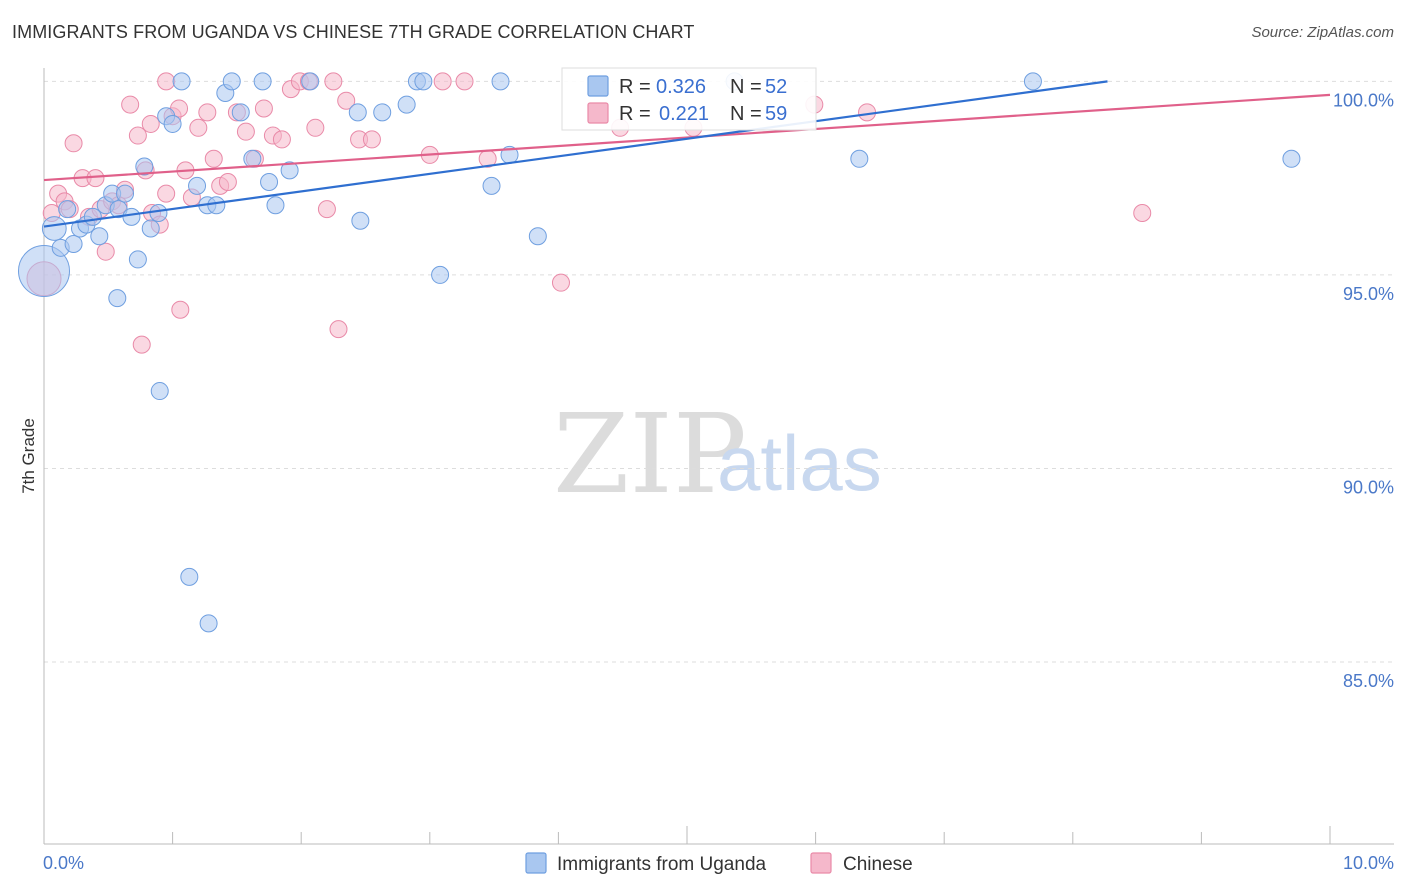 The height and width of the screenshot is (892, 1406). What do you see at coordinates (650, 454) in the screenshot?
I see `watermark-zip: ZIP` at bounding box center [650, 454].